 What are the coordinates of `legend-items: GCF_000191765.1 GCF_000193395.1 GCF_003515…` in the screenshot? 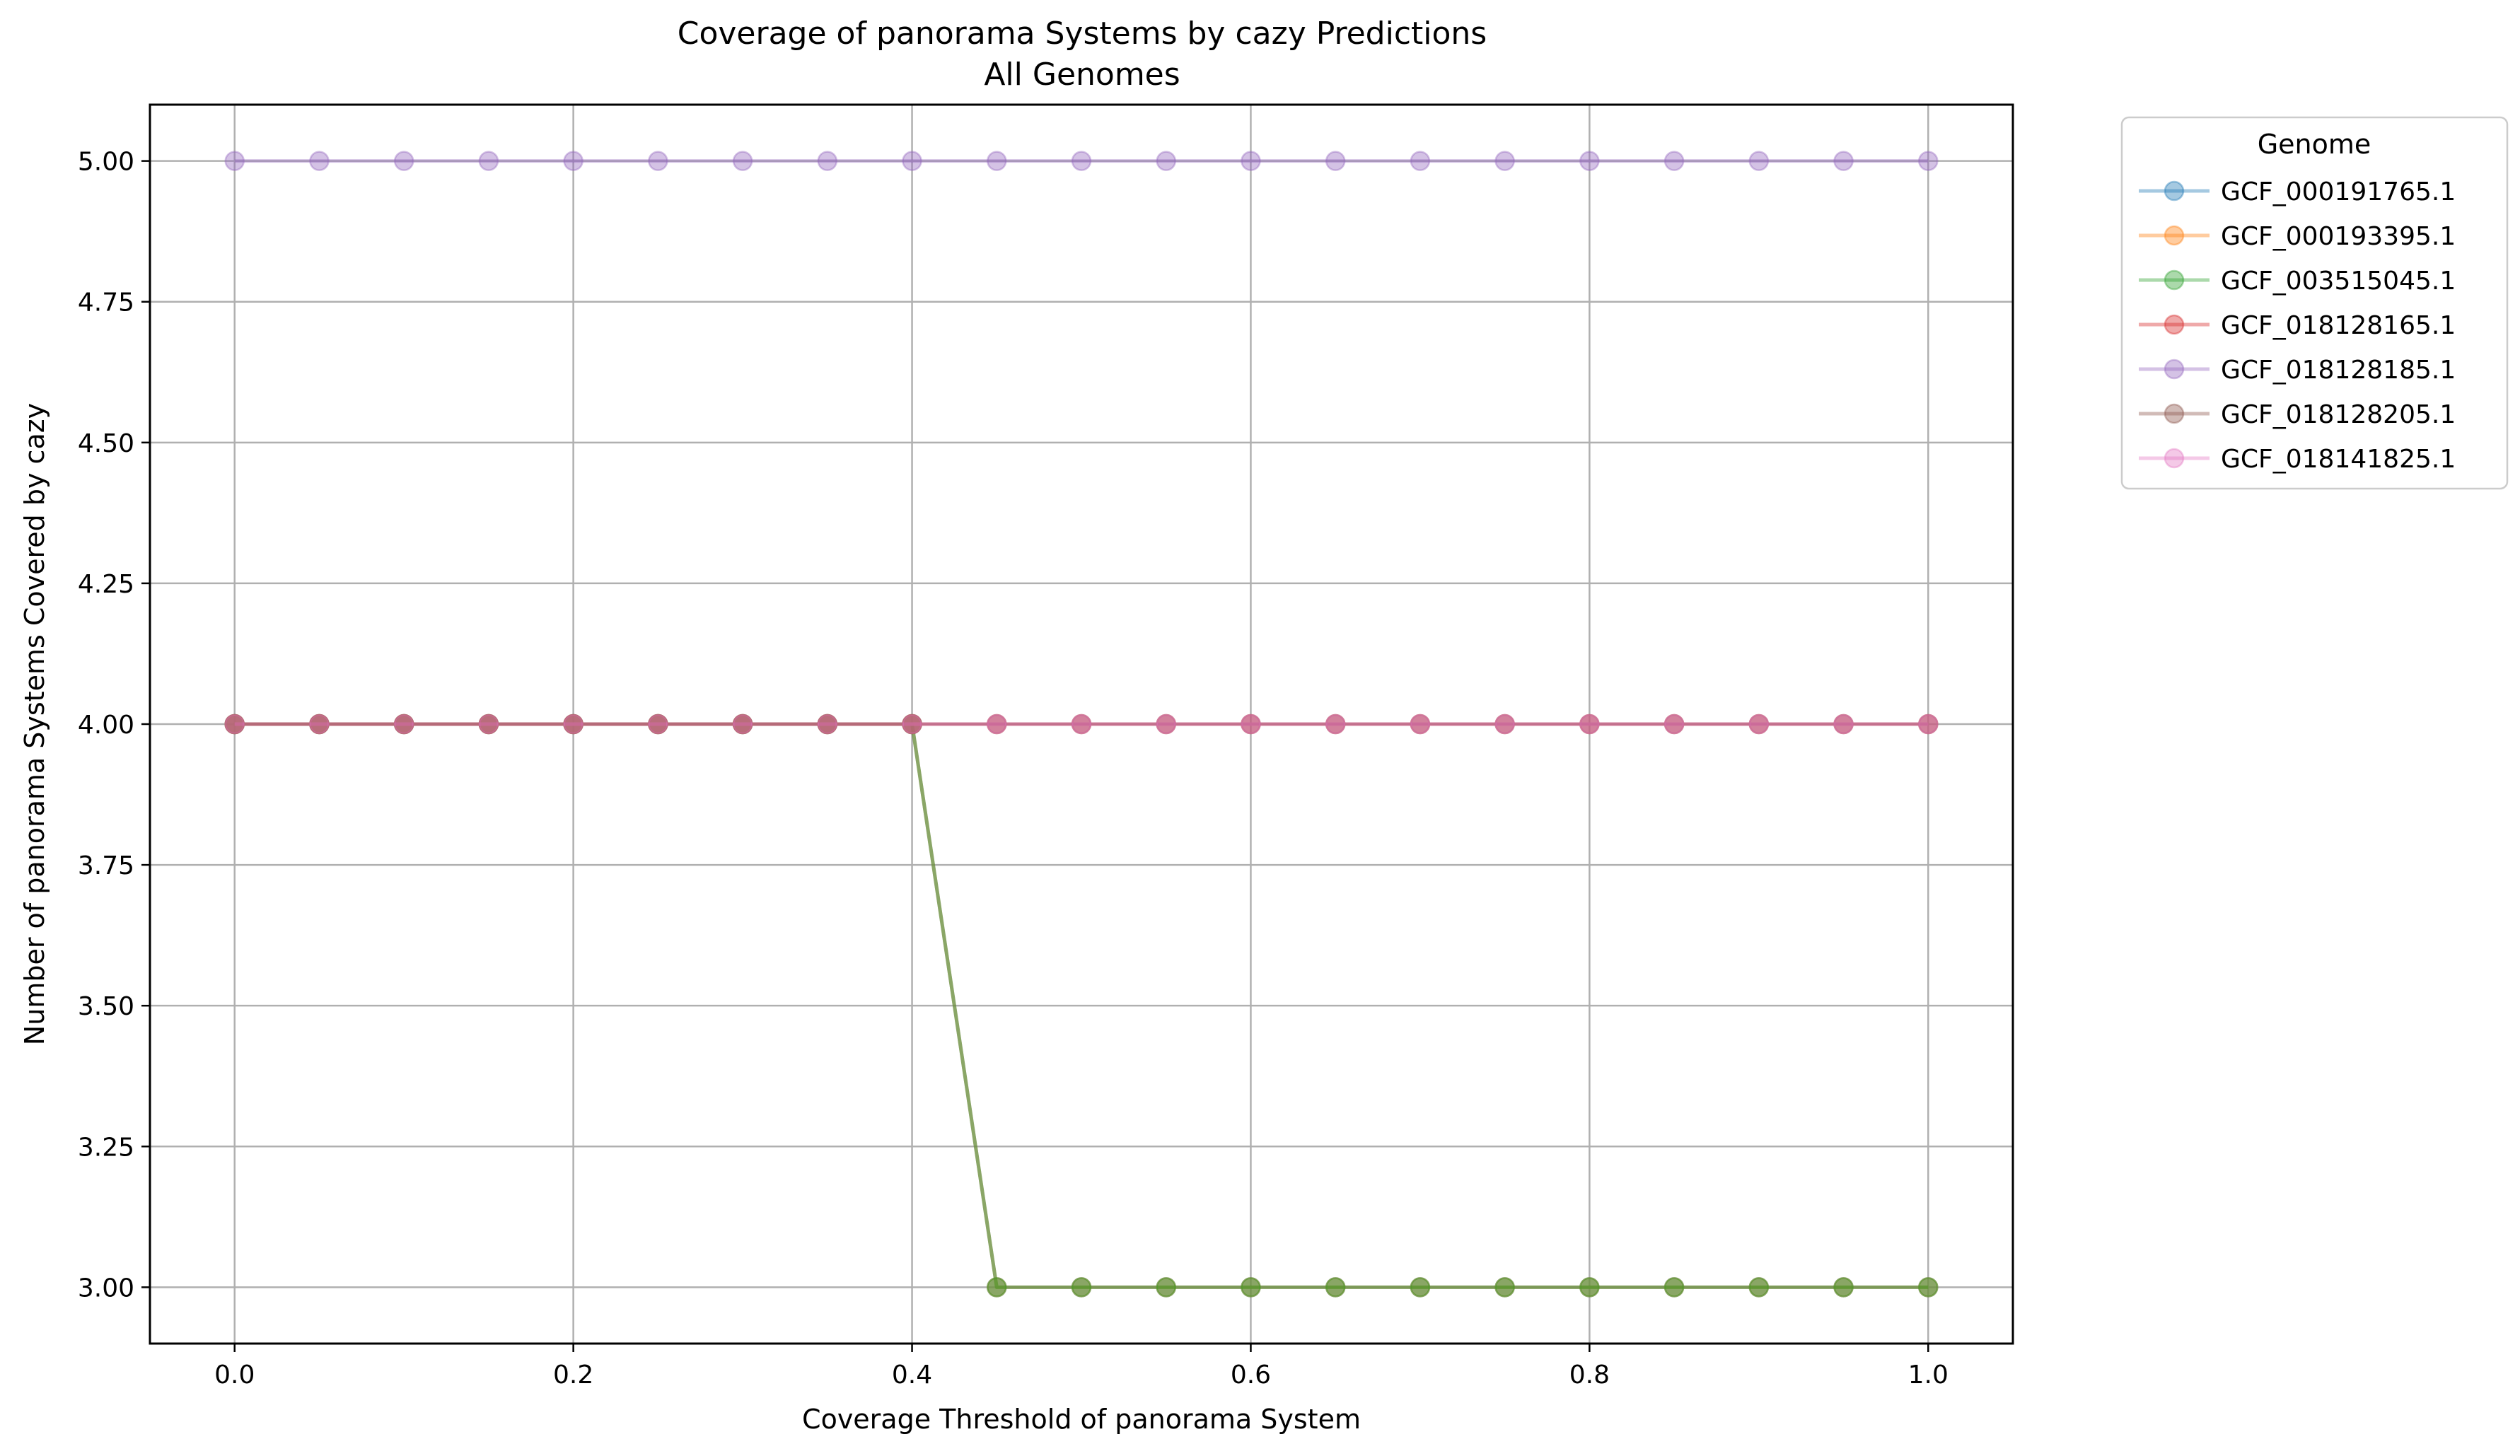 It's located at (2298, 326).